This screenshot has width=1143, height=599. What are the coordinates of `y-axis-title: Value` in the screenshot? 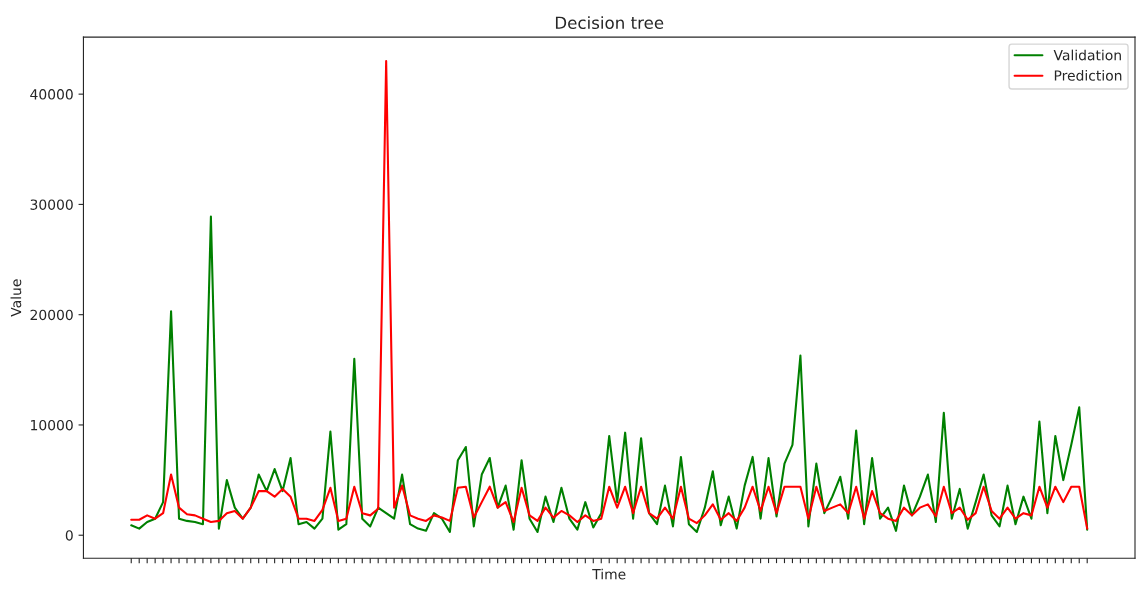 It's located at (16, 298).